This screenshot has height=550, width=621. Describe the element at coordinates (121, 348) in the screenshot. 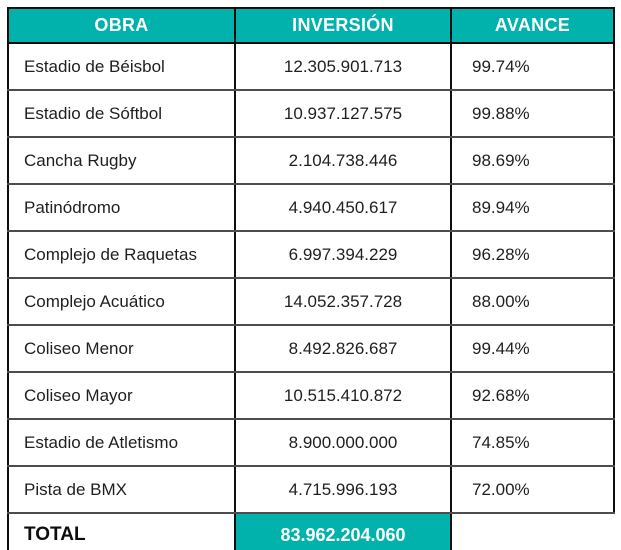

I see `obra-cell: Coliseo Menor` at that location.